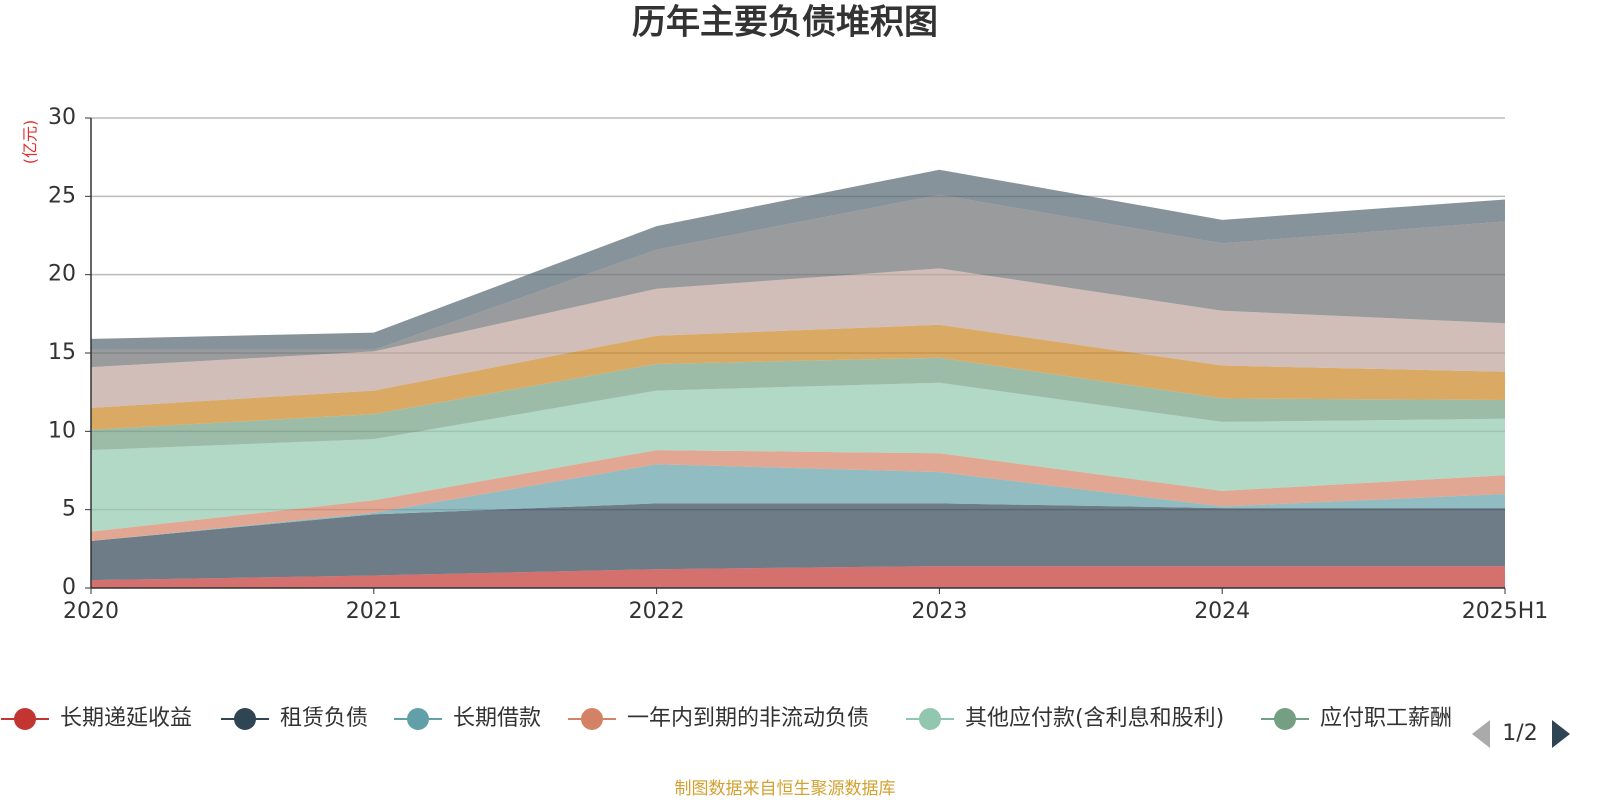  Describe the element at coordinates (62, 117) in the screenshot. I see `y-tick-label: 30` at that location.